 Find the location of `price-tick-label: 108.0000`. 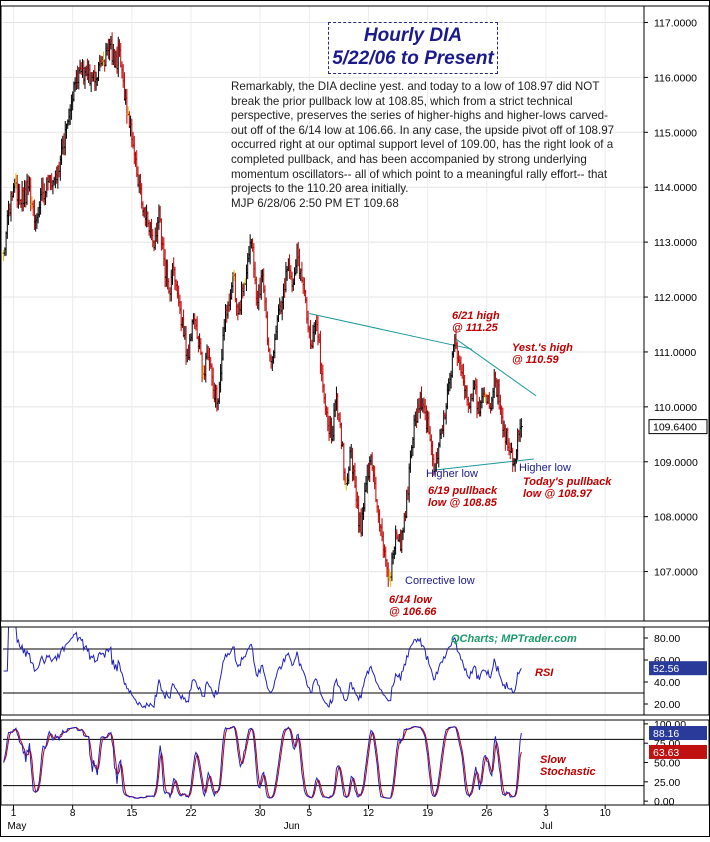

price-tick-label: 108.0000 is located at coordinates (676, 518).